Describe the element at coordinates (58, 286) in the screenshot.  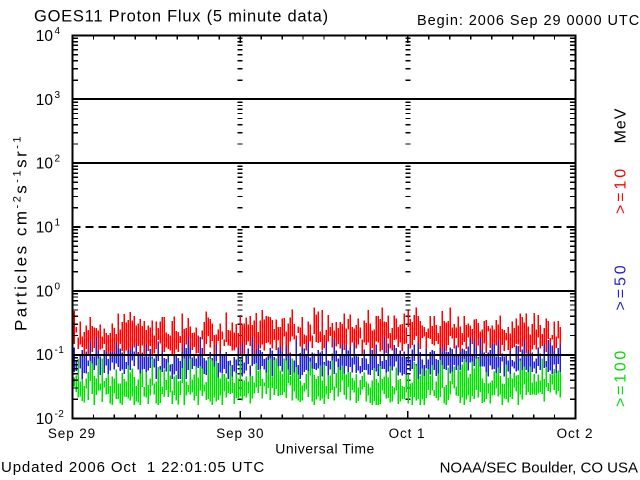
I see `svg-text: 0` at that location.